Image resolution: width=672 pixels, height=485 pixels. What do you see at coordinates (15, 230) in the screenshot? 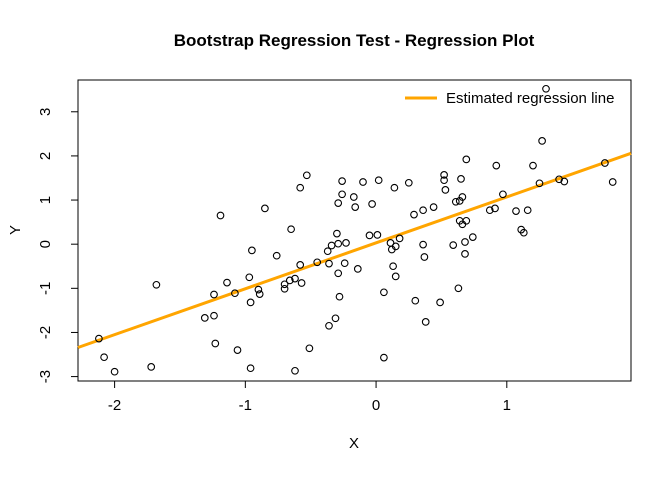
I see `y-axis-label: Y` at bounding box center [15, 230].